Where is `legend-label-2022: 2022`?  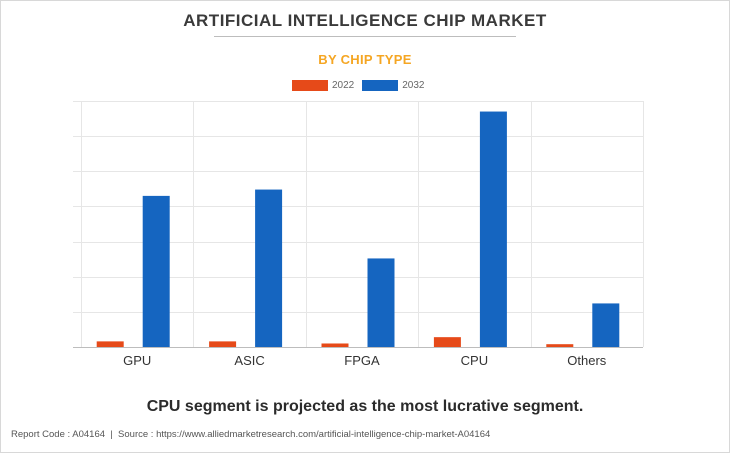 legend-label-2022: 2022 is located at coordinates (343, 85).